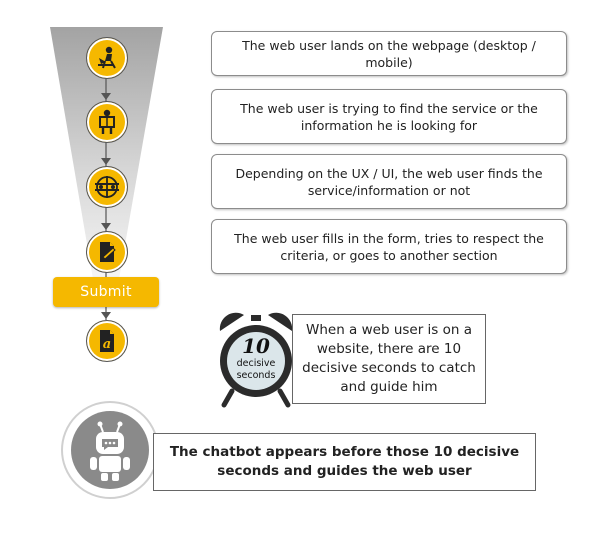 The height and width of the screenshot is (549, 616). Describe the element at coordinates (256, 375) in the screenshot. I see `clock-caption-line2: seconds` at that location.